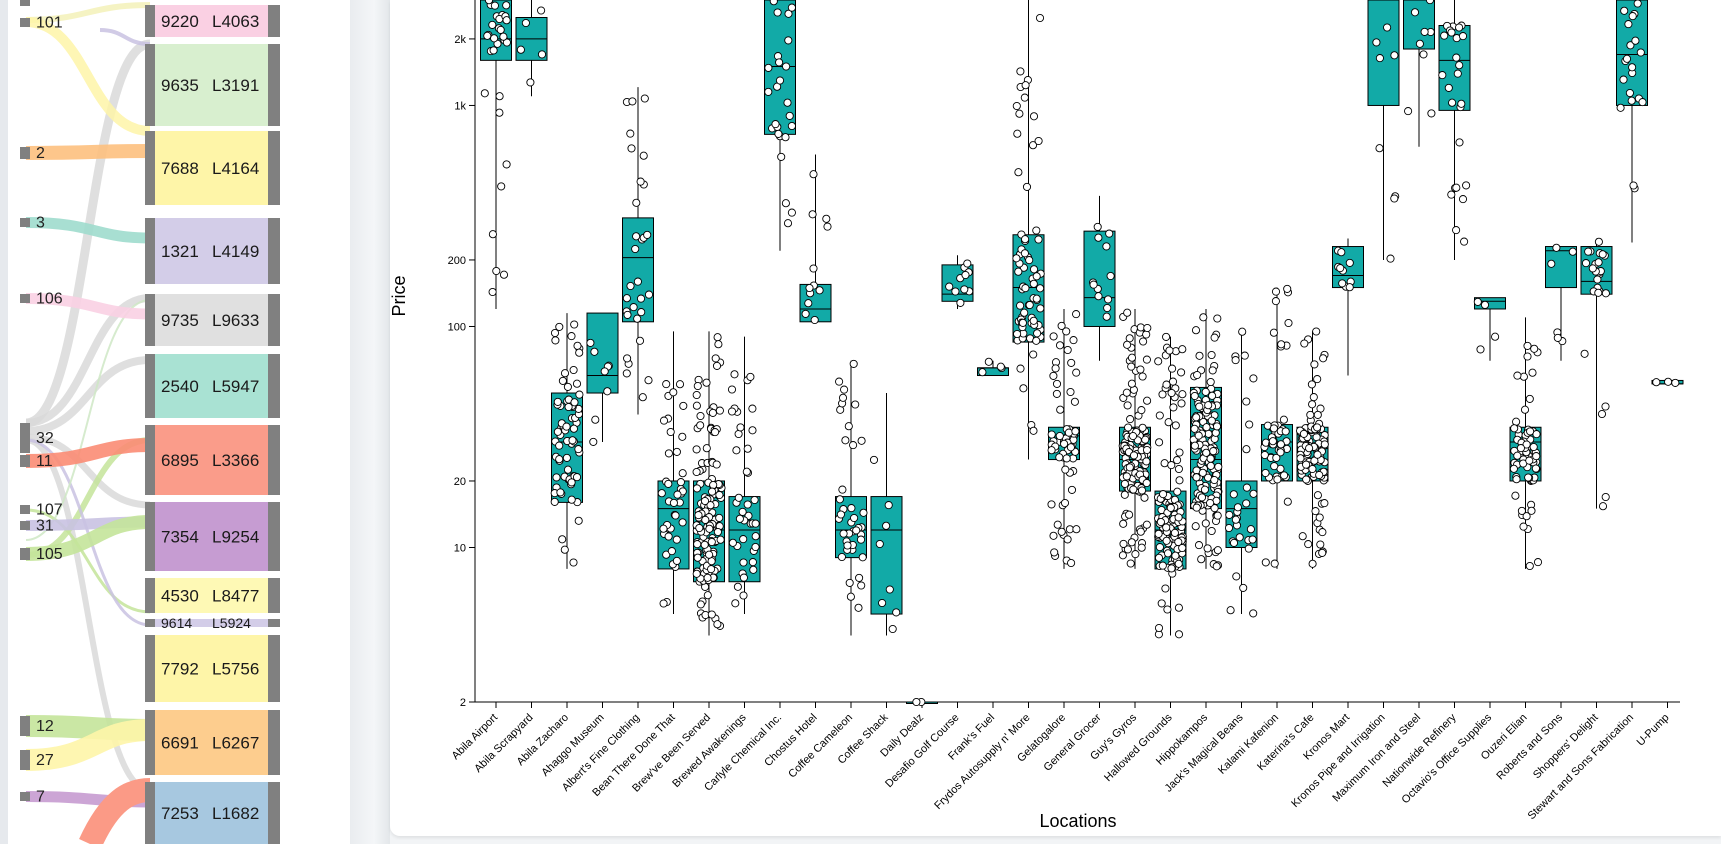  Describe the element at coordinates (180, 386) in the screenshot. I see `sankey-target-value: 2540` at that location.